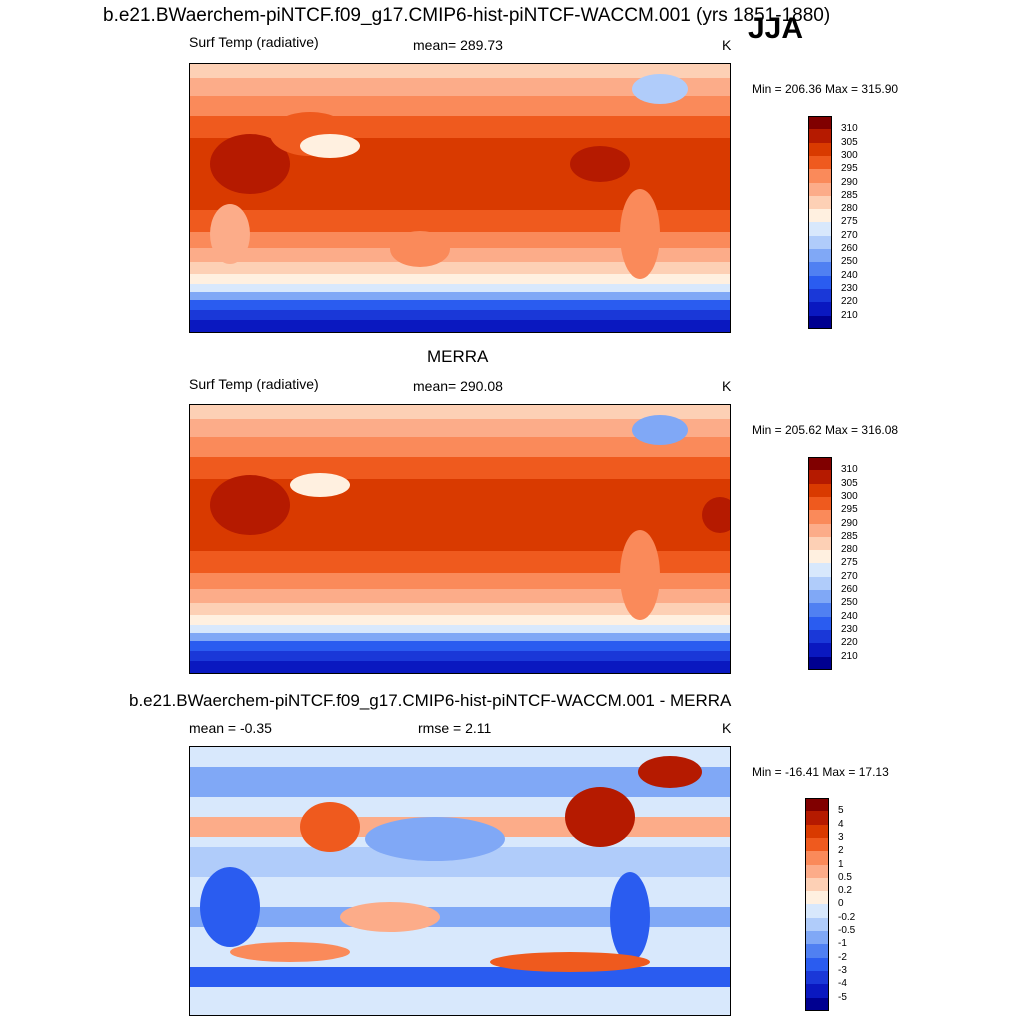  Describe the element at coordinates (458, 356) in the screenshot. I see `panel-2-title: MERRA` at that location.